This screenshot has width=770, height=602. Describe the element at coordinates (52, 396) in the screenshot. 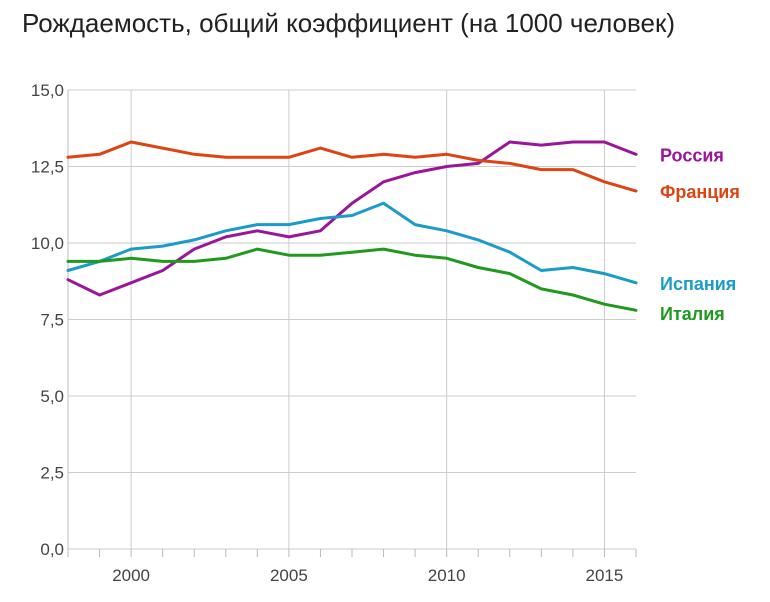

I see `y-tick-label: 5,0` at that location.